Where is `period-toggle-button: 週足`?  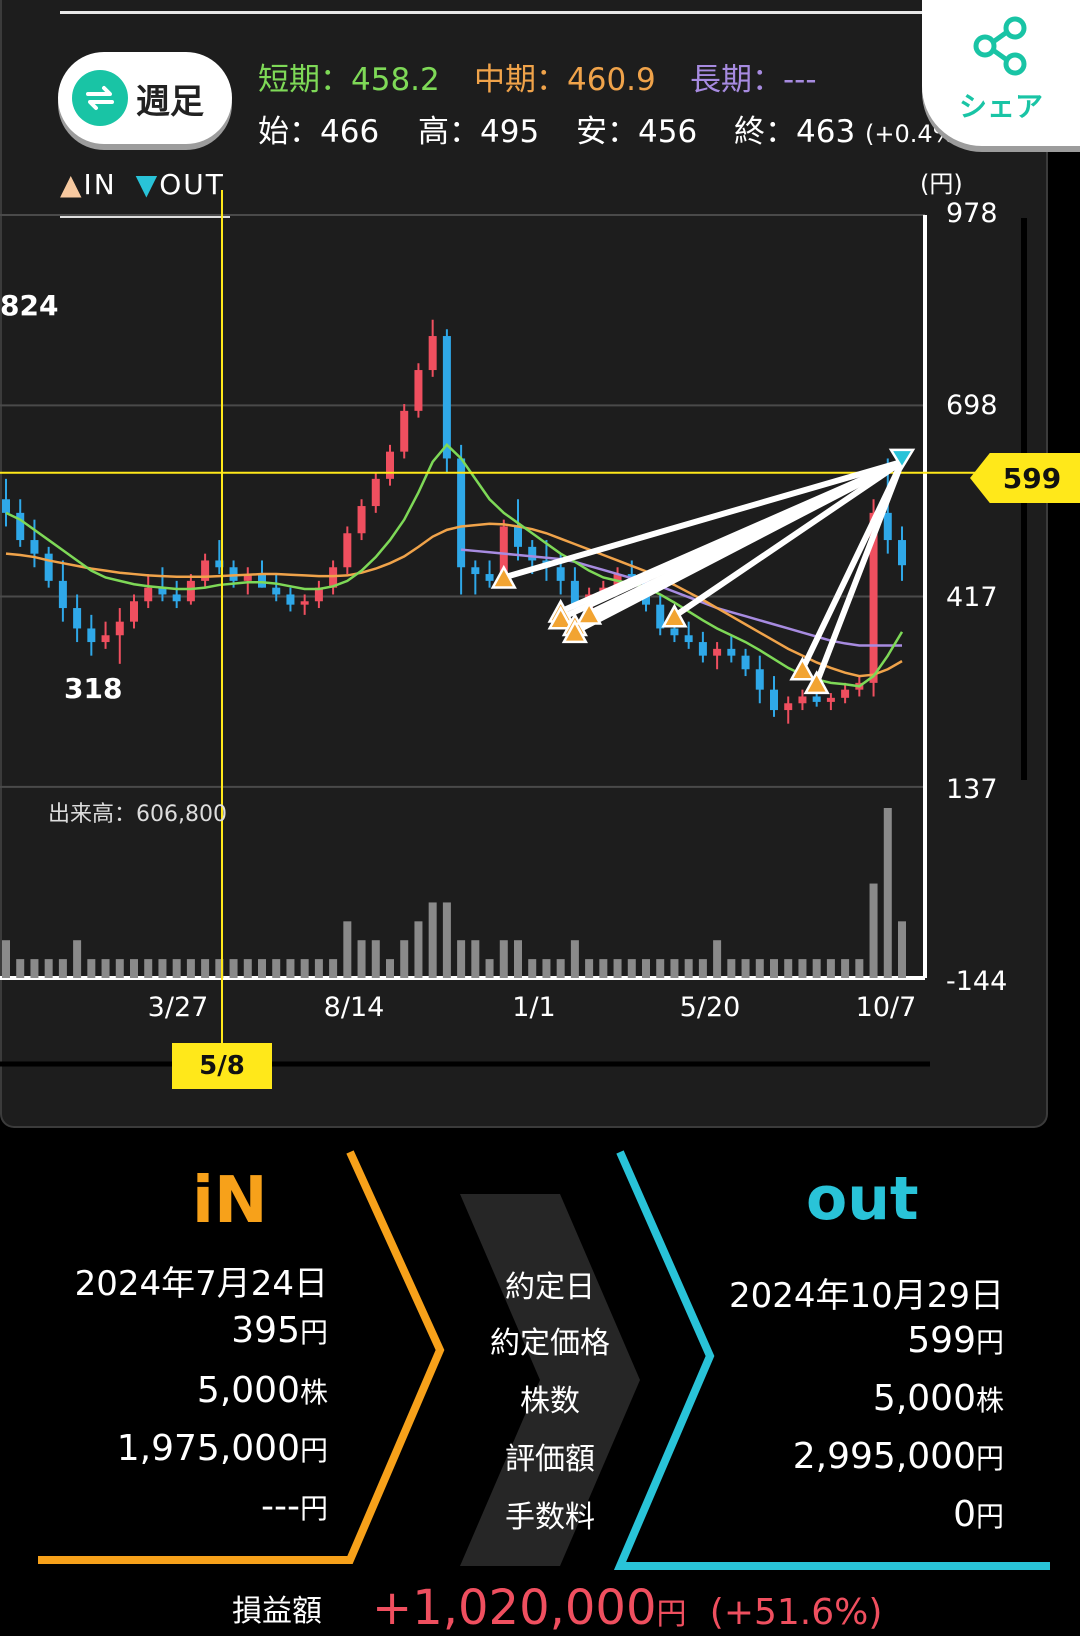 period-toggle-button: 週足 is located at coordinates (145, 98).